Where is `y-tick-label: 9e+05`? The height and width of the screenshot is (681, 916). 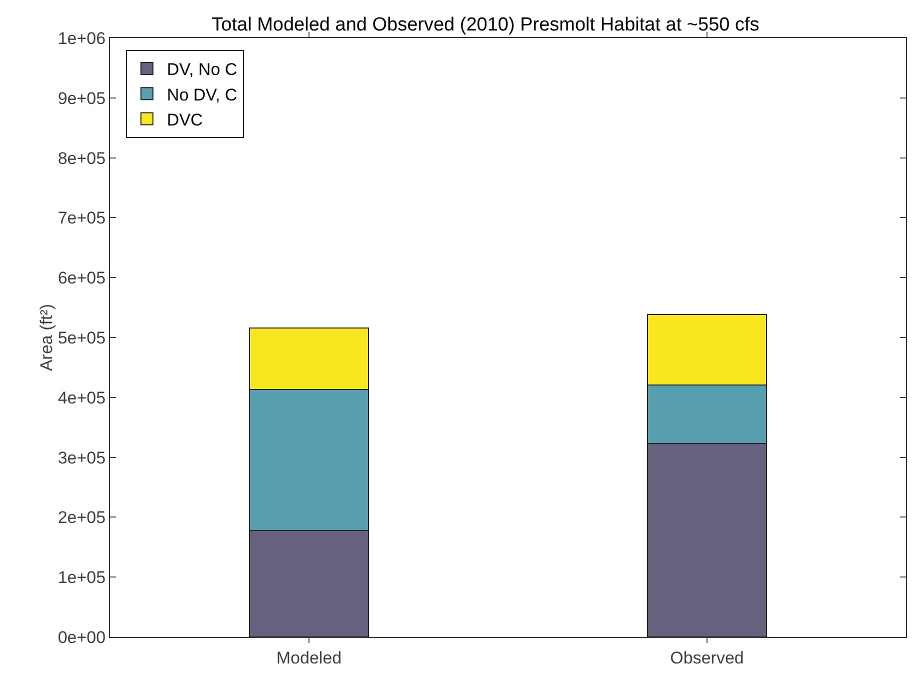
y-tick-label: 9e+05 is located at coordinates (82, 98).